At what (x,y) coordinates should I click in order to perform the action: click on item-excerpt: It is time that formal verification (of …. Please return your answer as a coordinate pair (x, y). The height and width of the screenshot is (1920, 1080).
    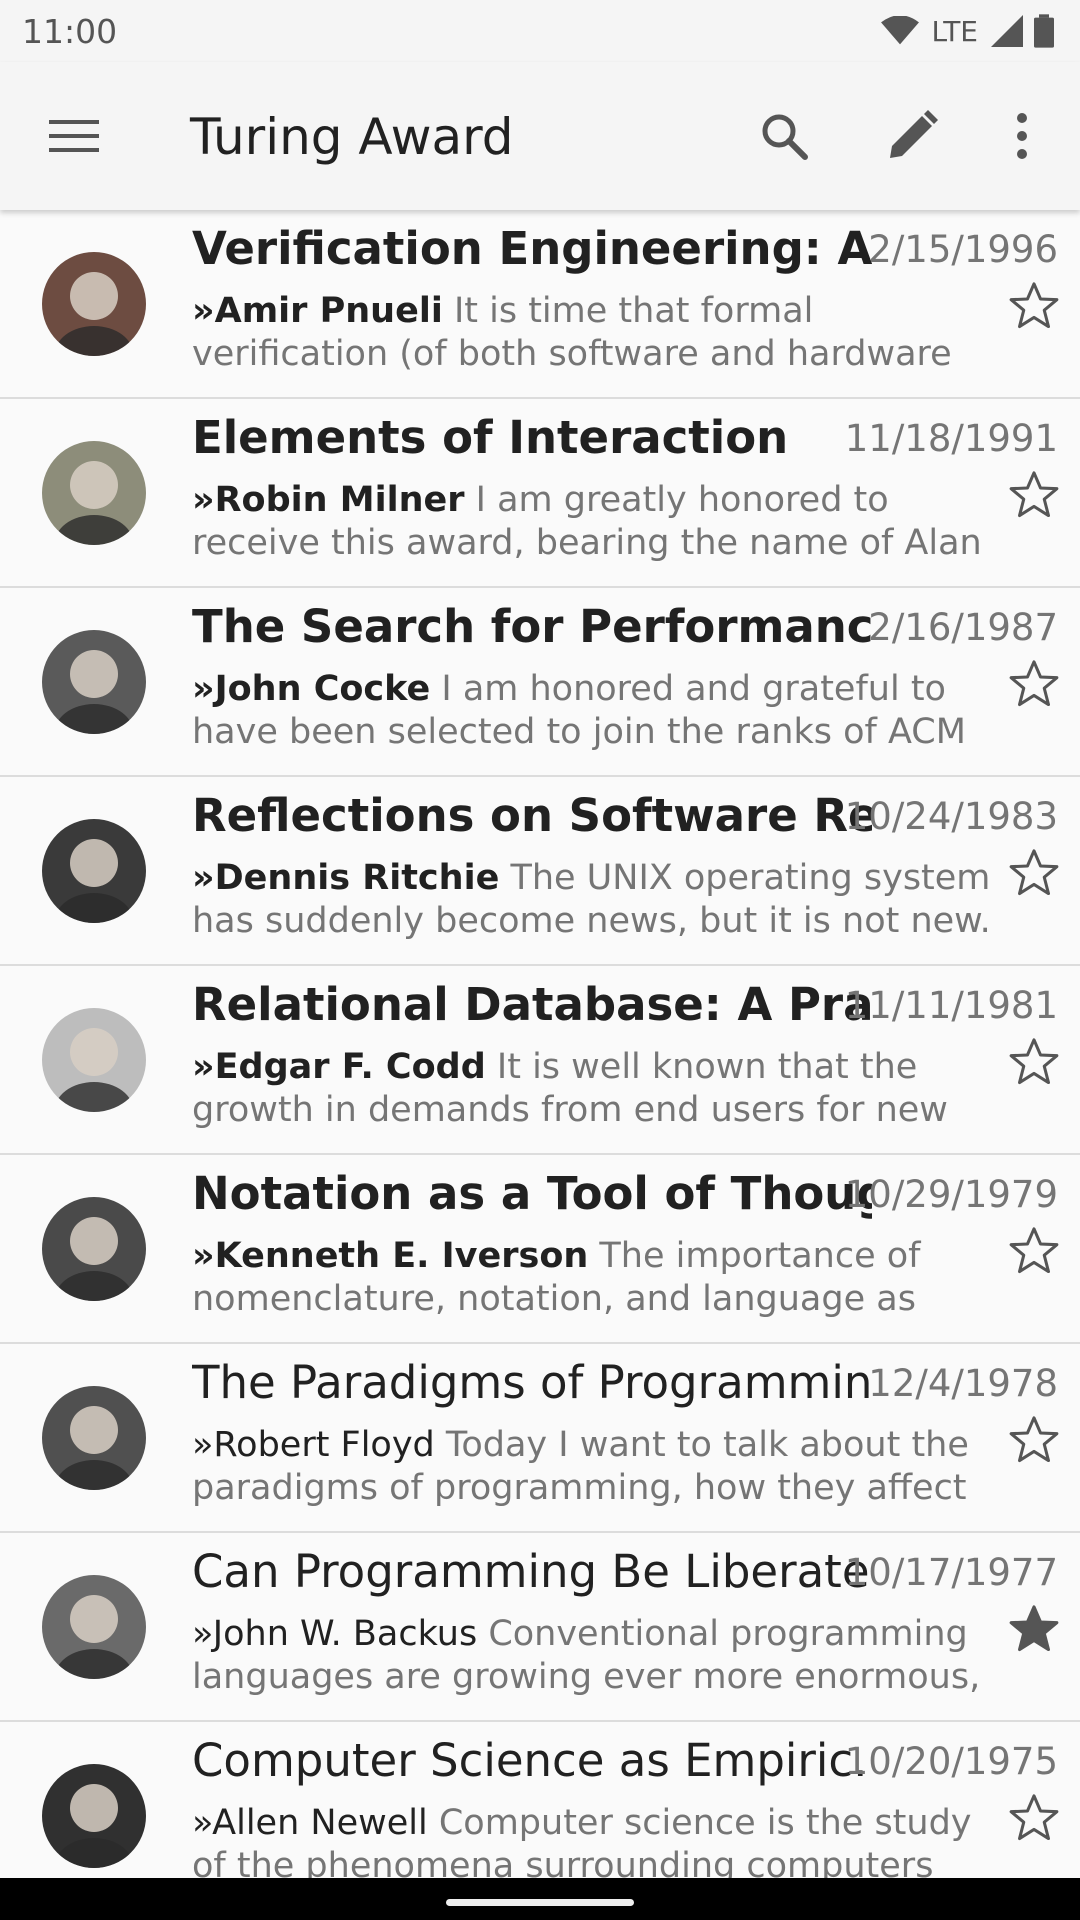
    Looking at the image, I should click on (572, 332).